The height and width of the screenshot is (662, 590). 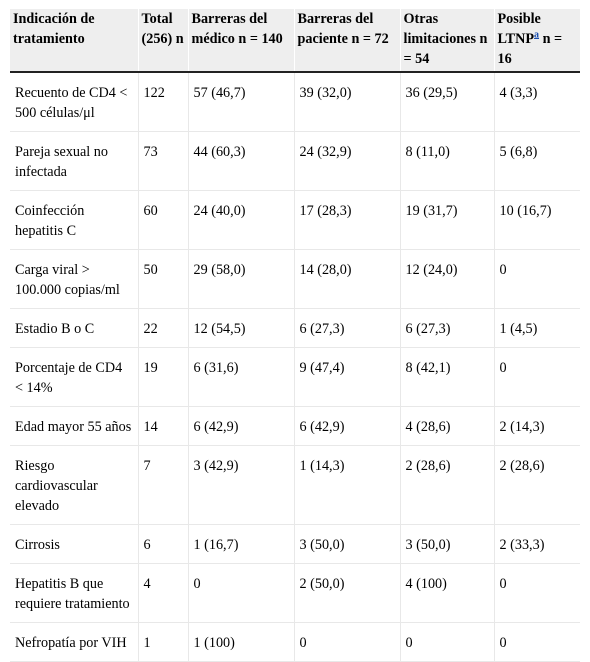 I want to click on cell-barreras-paciente: 3 (50,0), so click(x=346, y=544).